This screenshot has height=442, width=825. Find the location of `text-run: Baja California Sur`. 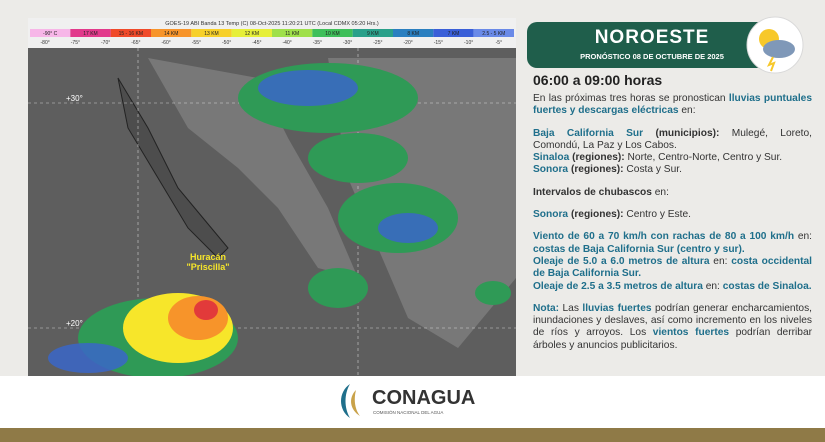

text-run: Baja California Sur is located at coordinates (588, 133).